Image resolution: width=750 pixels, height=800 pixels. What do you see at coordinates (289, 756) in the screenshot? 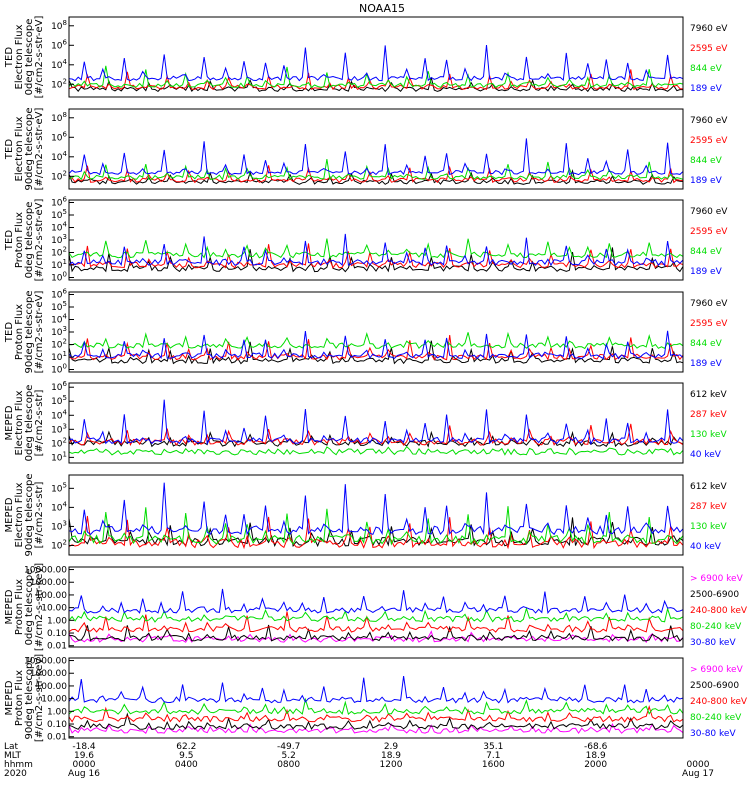
I see `bottom-mlt-label: 5.2` at bounding box center [289, 756].